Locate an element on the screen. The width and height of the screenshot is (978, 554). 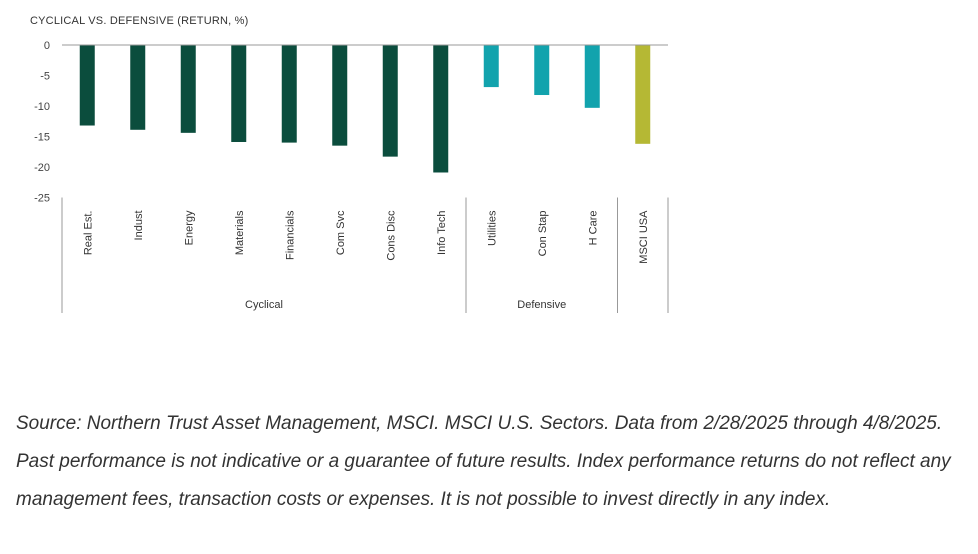
category-label: Real Est. is located at coordinates (88, 233).